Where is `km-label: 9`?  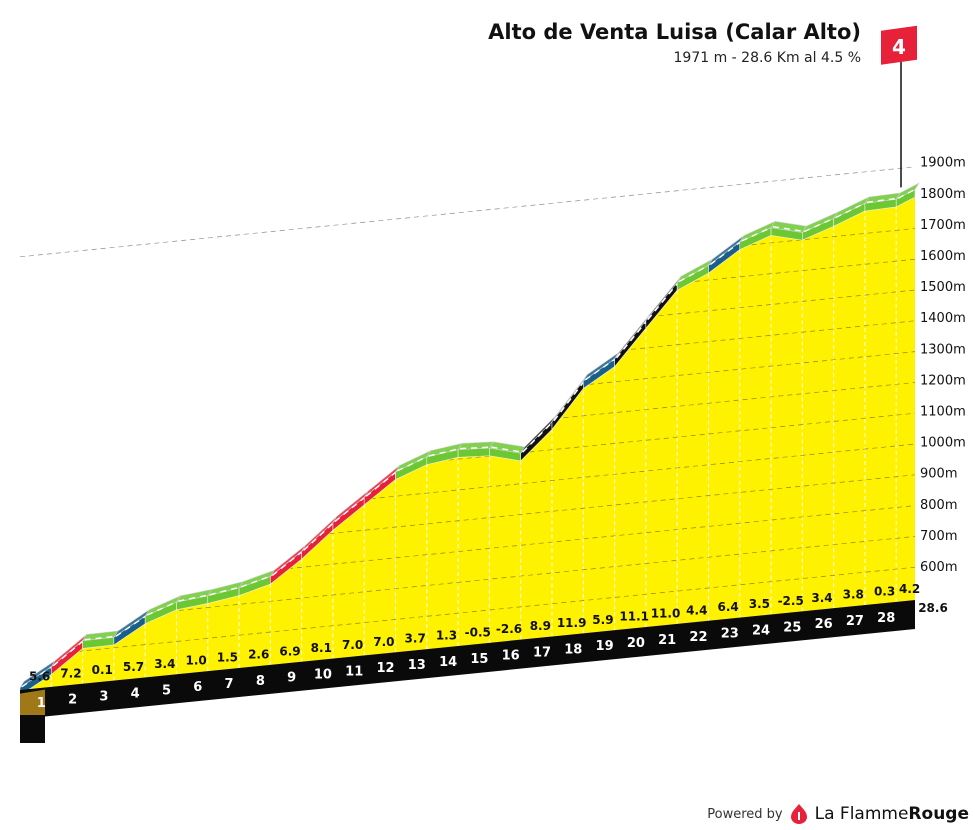
km-label: 9 is located at coordinates (291, 678).